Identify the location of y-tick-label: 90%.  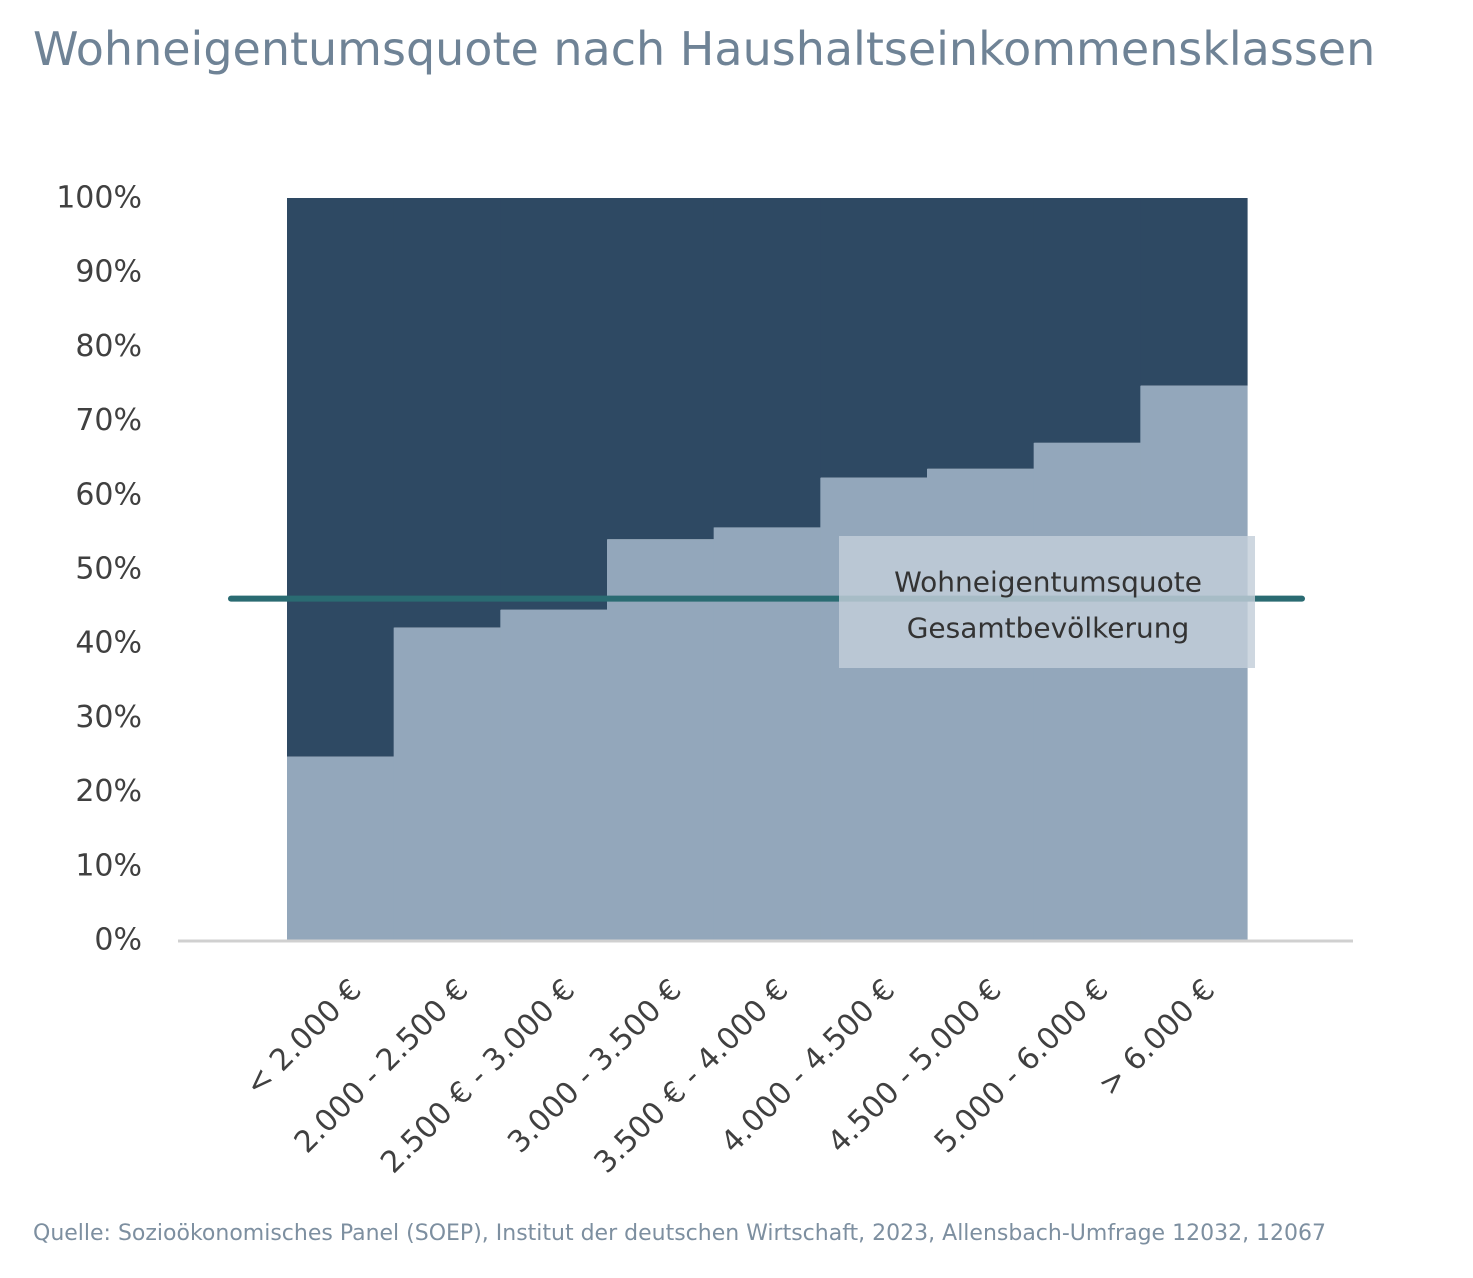
(108, 272).